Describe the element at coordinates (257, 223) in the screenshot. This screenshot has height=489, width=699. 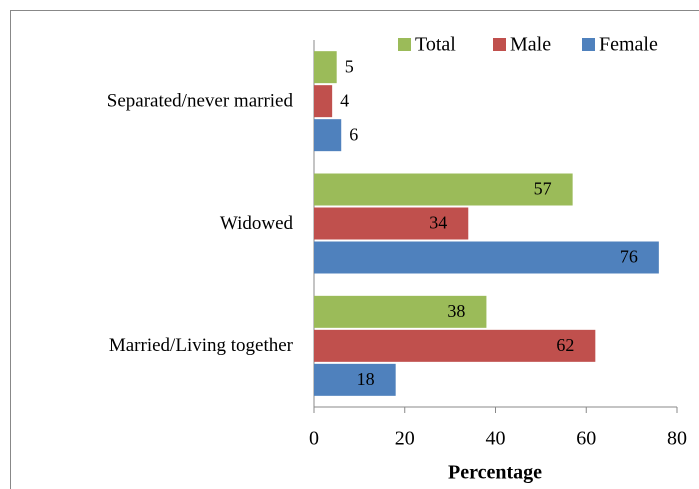
I see `y-tick-label: Widowed` at that location.